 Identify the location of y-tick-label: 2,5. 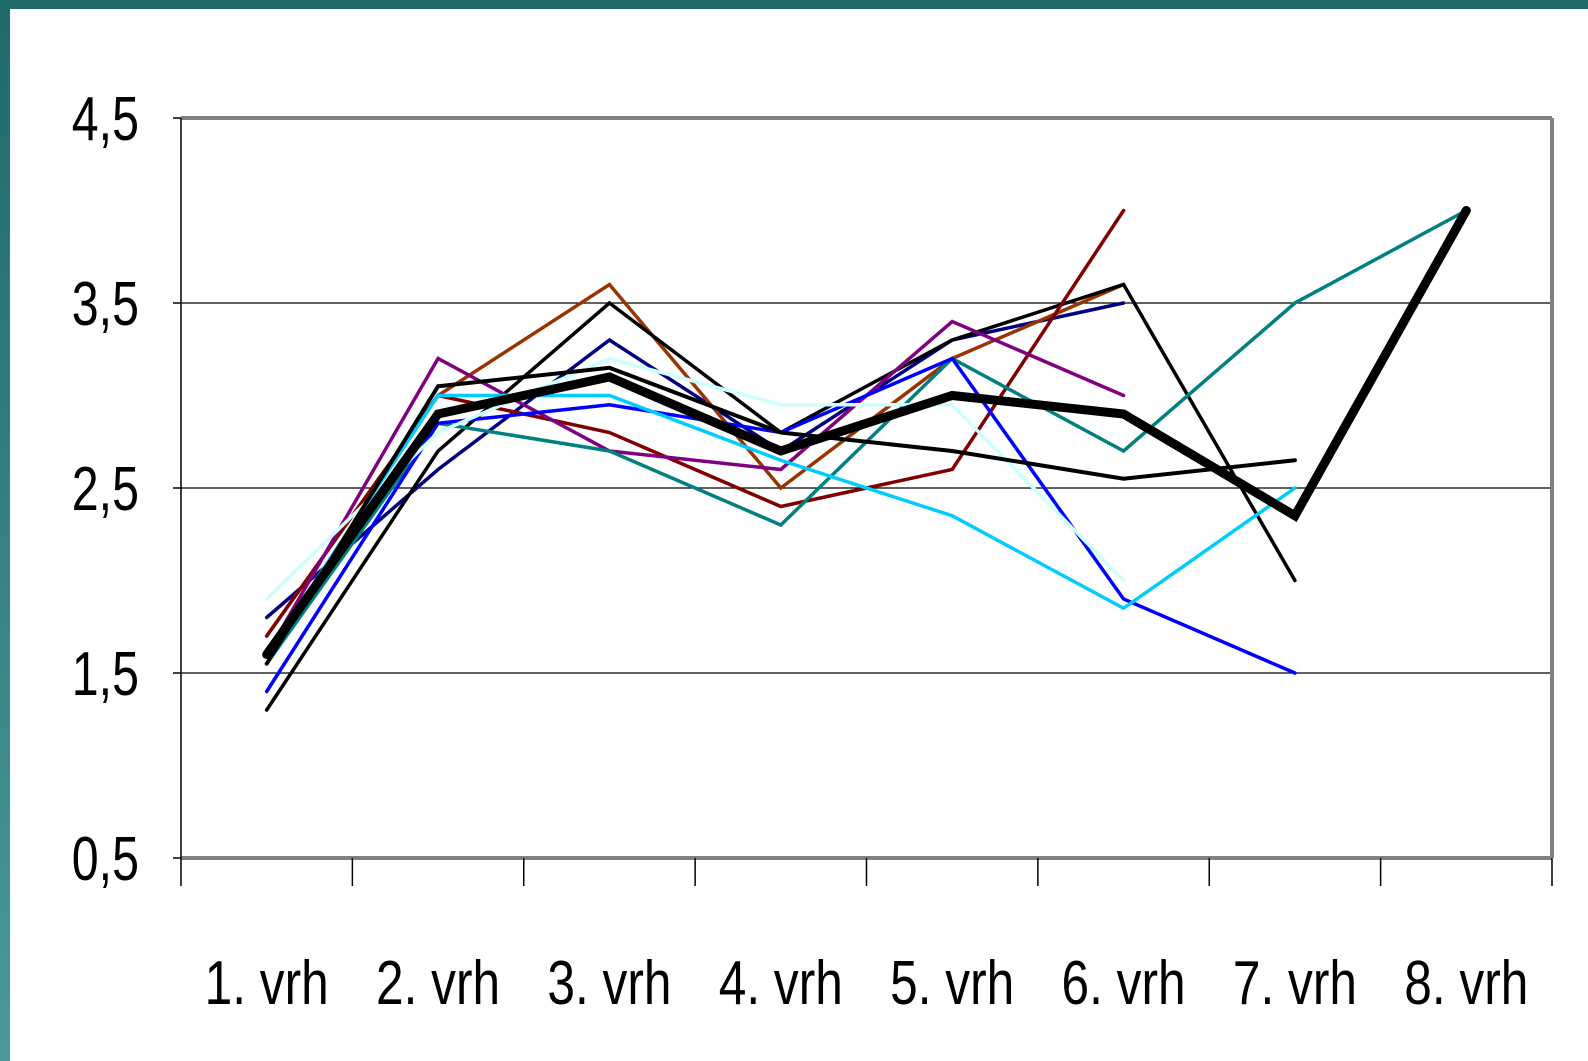
(105, 488).